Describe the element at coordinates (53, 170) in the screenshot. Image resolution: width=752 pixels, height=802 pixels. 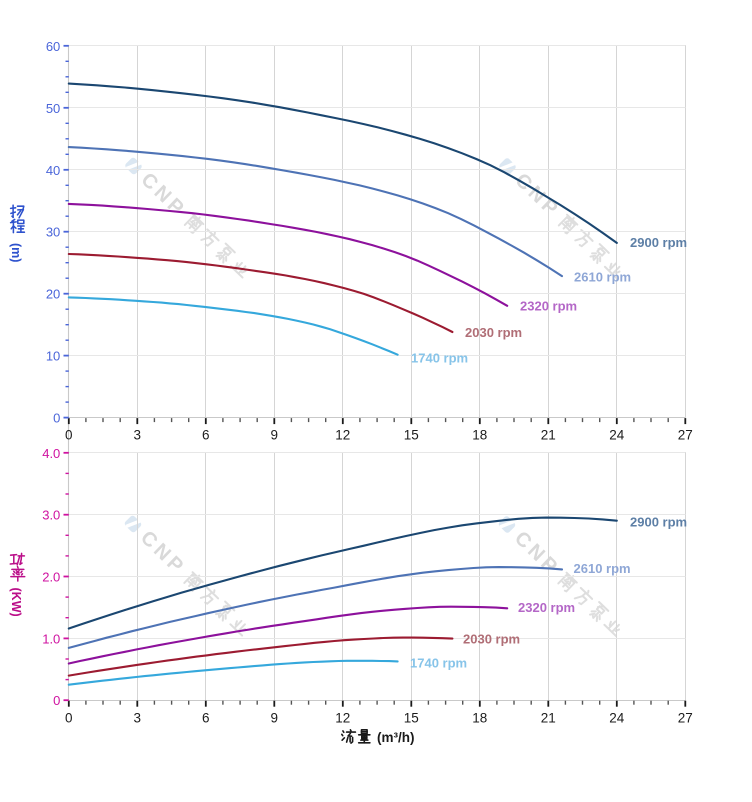
I see `svg-text: 40` at that location.